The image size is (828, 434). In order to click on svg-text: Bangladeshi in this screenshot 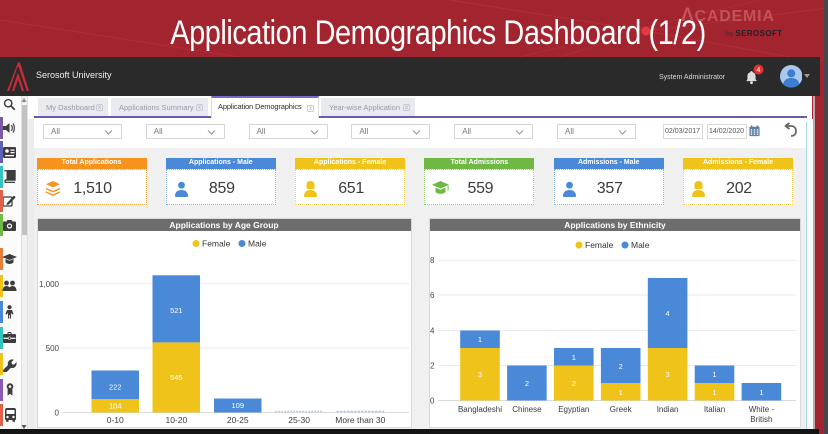, I will do `click(480, 409)`.